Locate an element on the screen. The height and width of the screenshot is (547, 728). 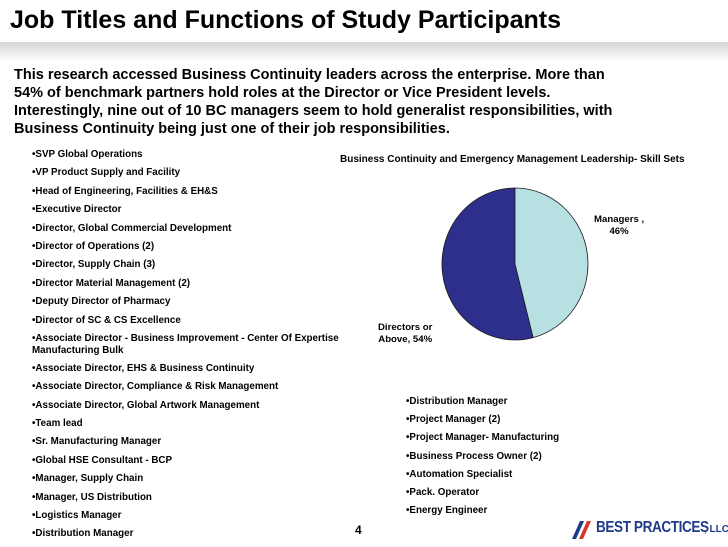
list-item: •Project Manager (2) is located at coordinates (453, 420).